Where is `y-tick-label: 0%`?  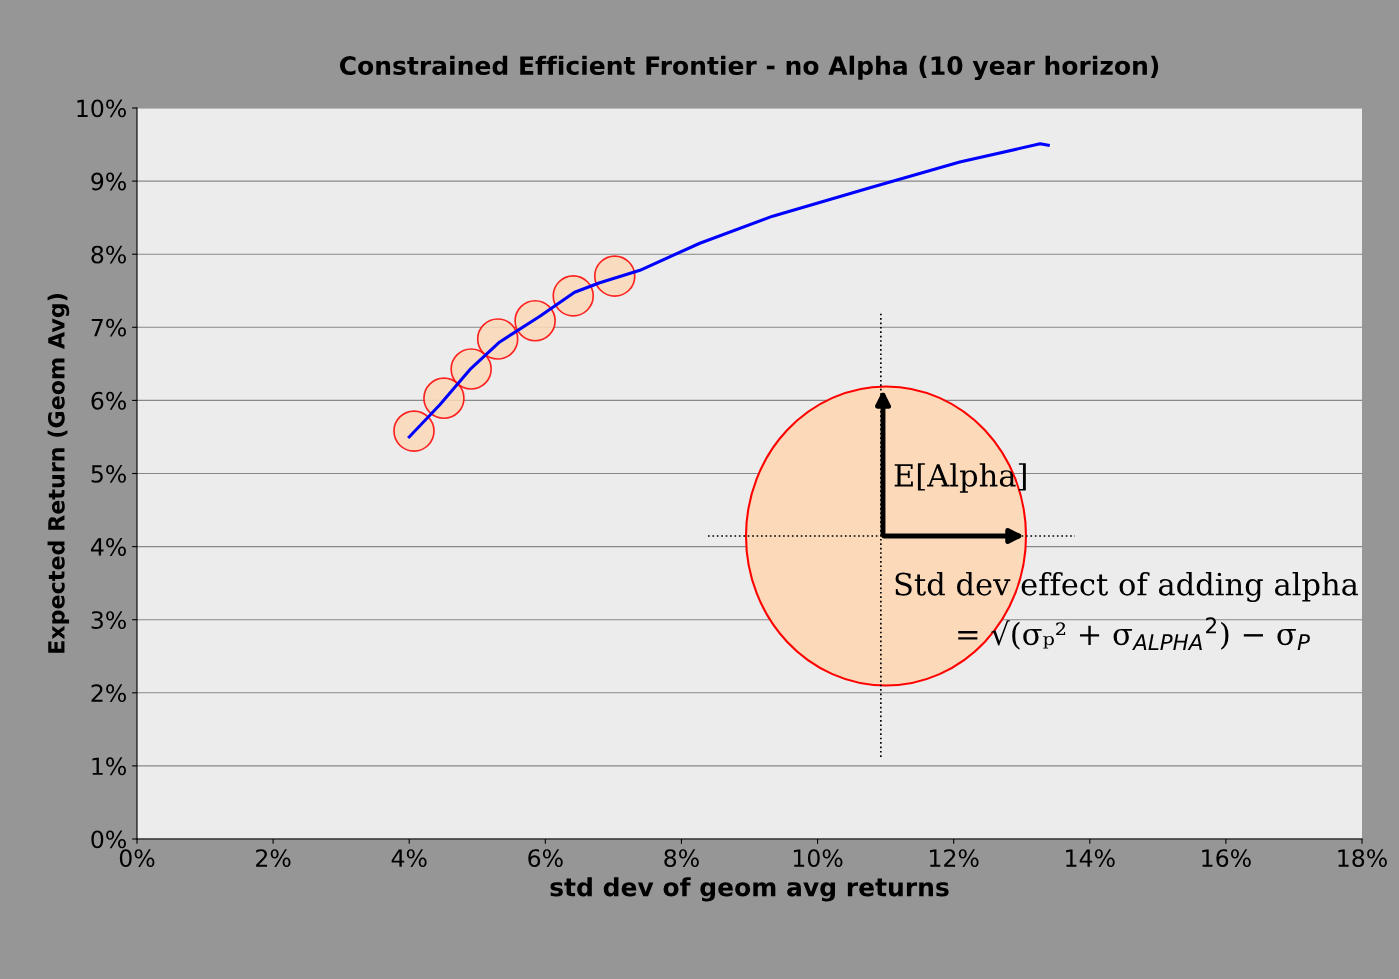 y-tick-label: 0% is located at coordinates (108, 839).